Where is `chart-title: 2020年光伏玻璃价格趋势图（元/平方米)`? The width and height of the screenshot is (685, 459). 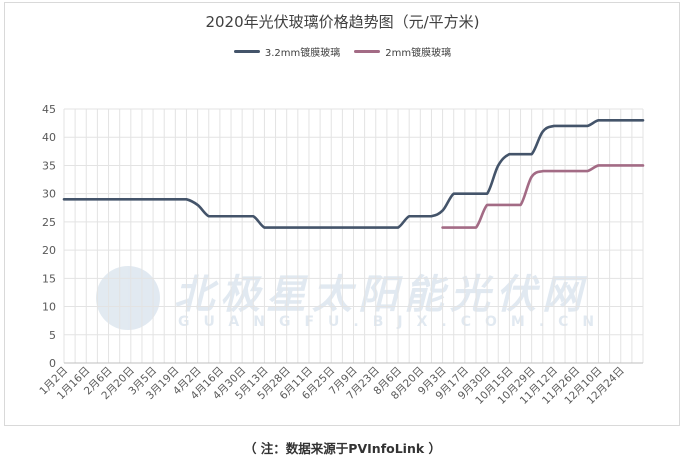 chart-title: 2020年光伏玻璃价格趋势图（元/平方米) is located at coordinates (342, 22).